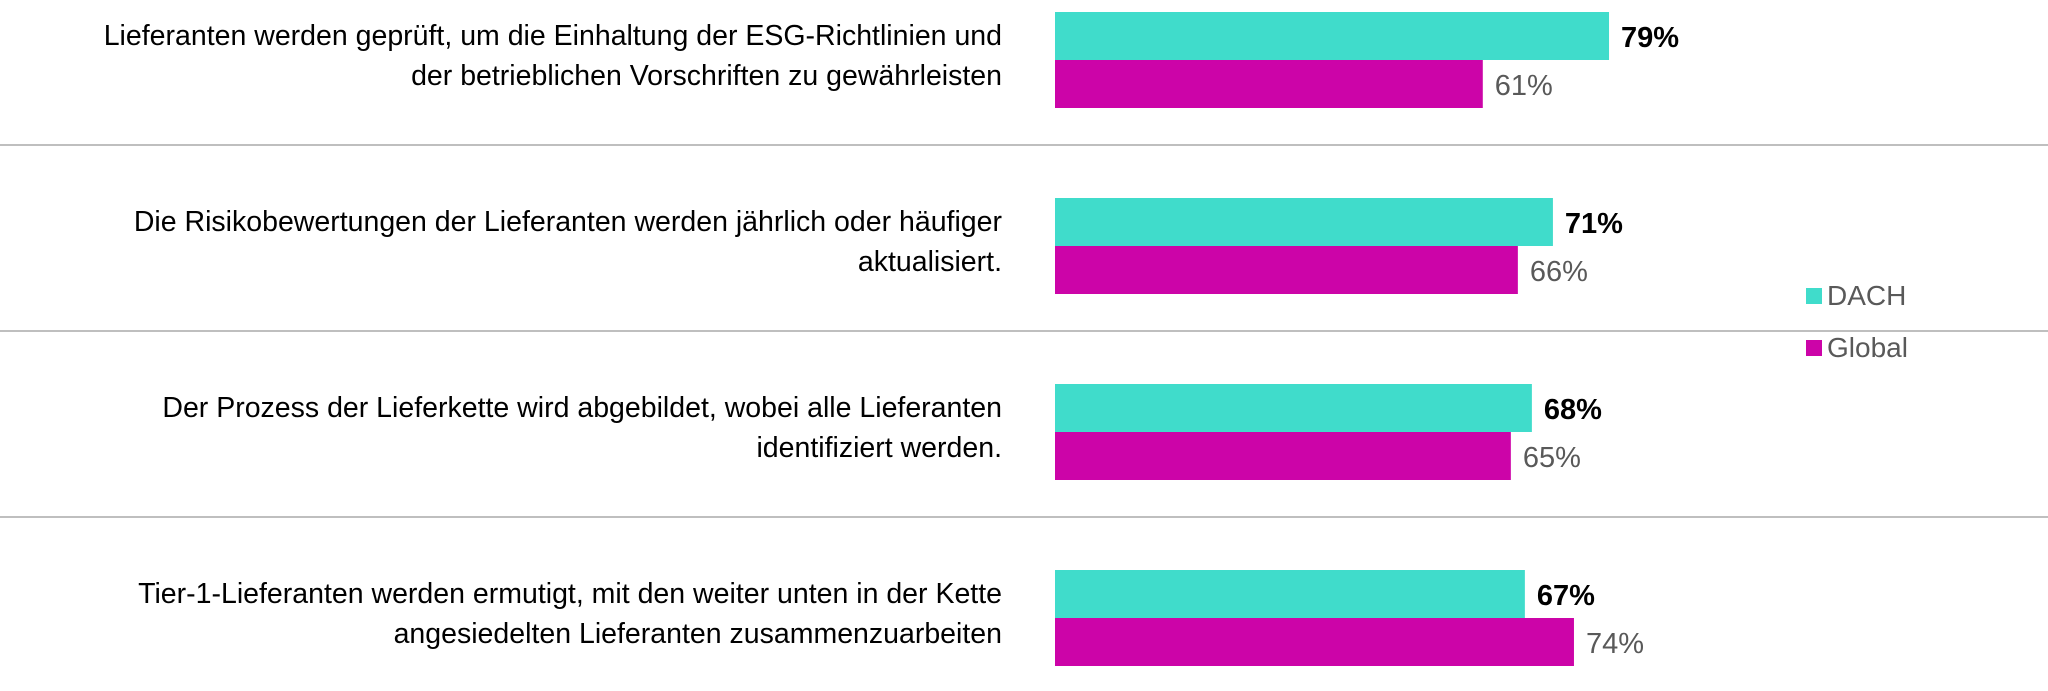  I want to click on value-label-dach-2: 71%, so click(1594, 224).